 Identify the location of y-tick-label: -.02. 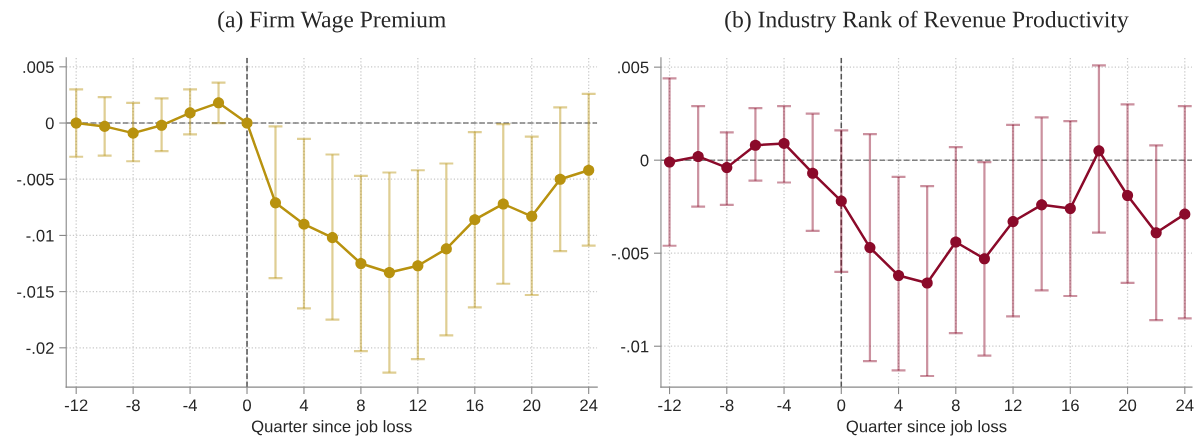
(40, 348).